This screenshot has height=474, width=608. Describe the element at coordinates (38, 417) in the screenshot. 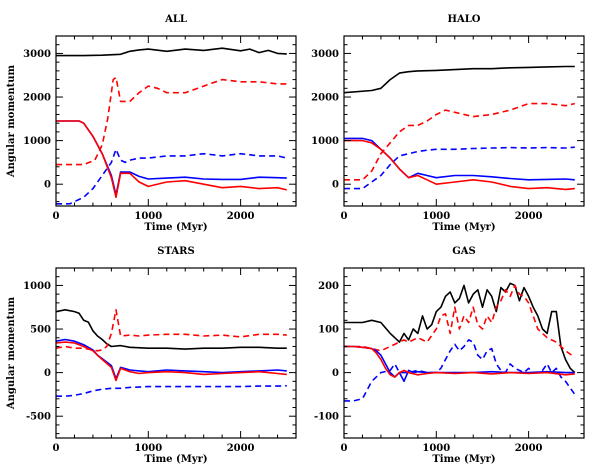

I see `y-tick-label: -500` at that location.